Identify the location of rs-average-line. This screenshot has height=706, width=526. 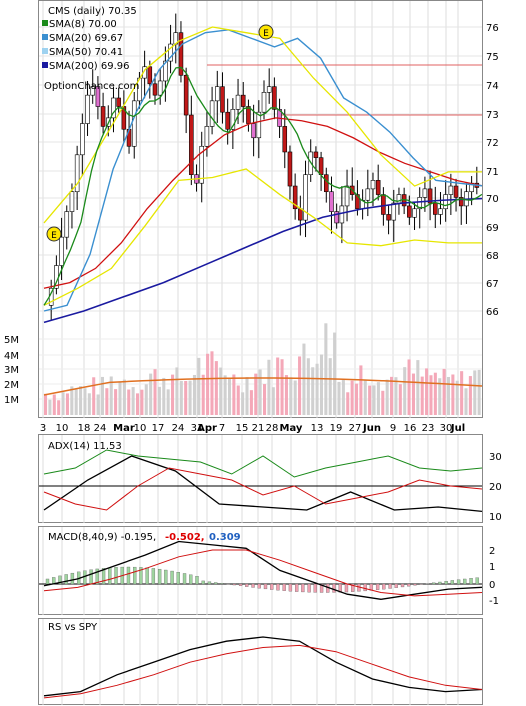
(263, 671).